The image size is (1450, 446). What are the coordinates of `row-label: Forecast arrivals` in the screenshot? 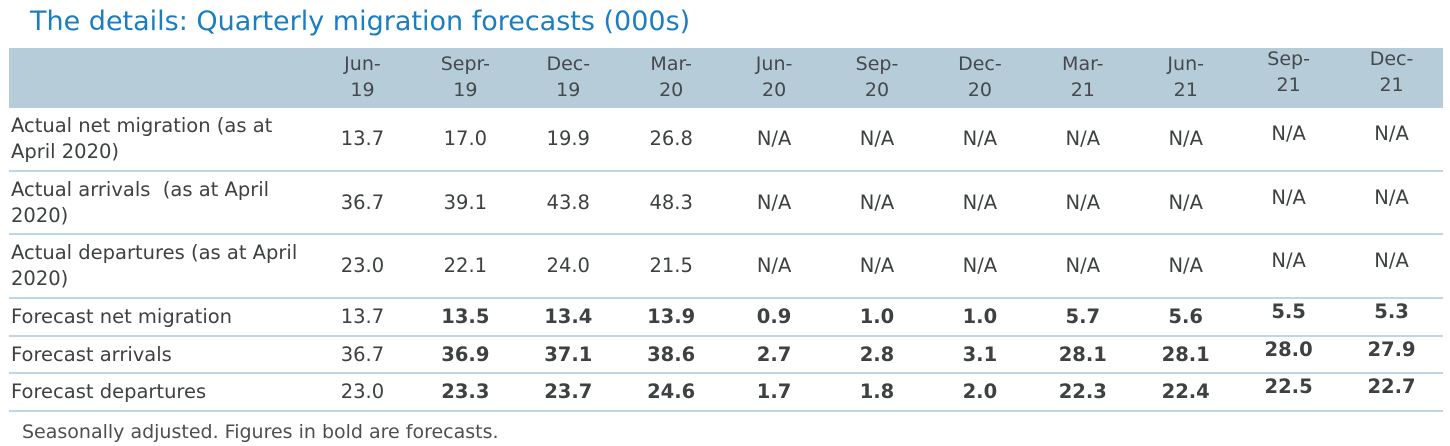 It's located at (91, 354).